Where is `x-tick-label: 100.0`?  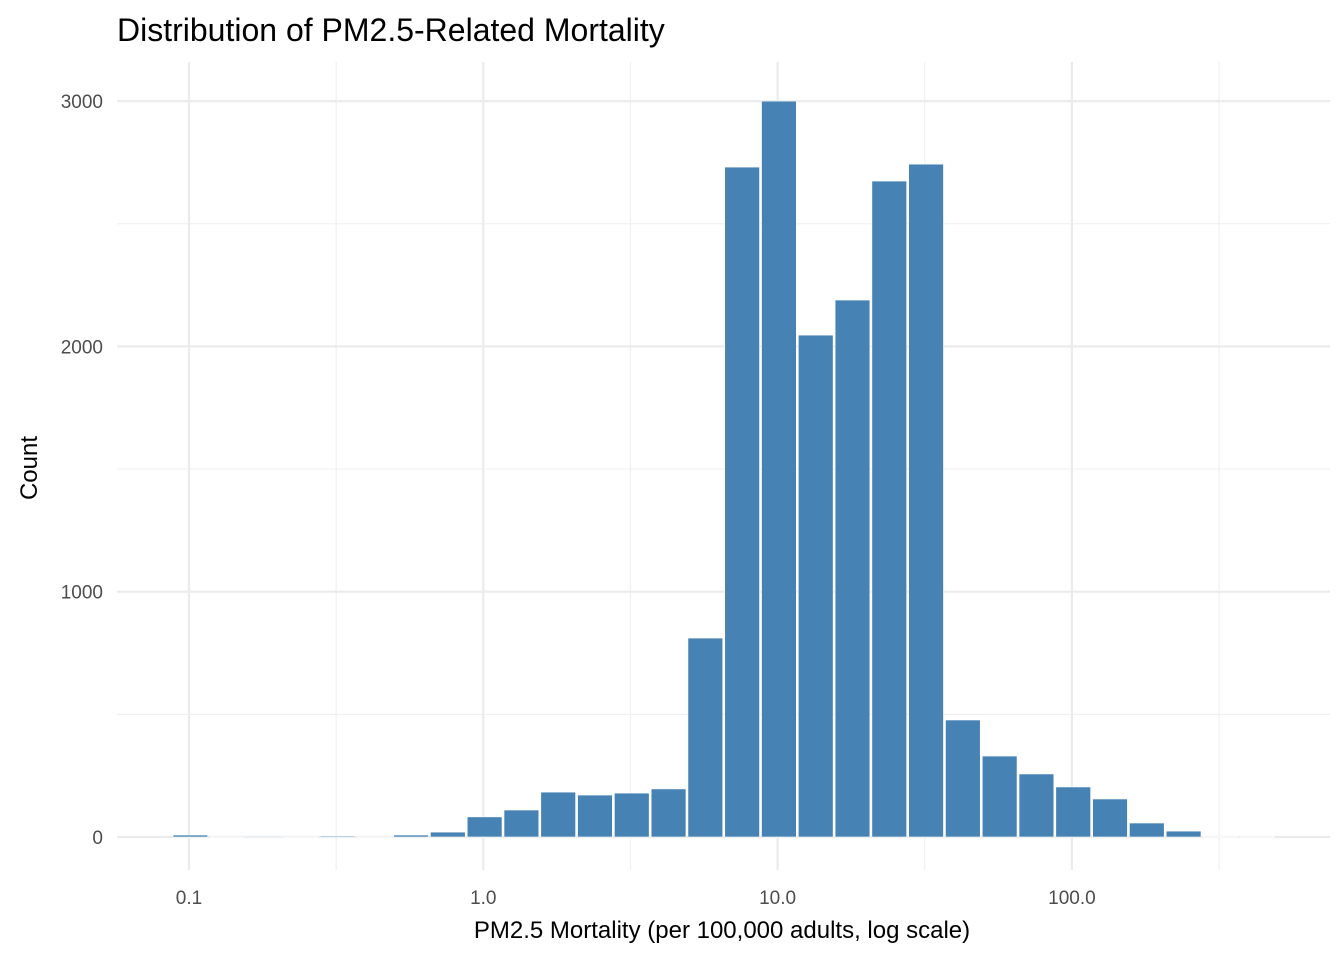 x-tick-label: 100.0 is located at coordinates (1072, 898).